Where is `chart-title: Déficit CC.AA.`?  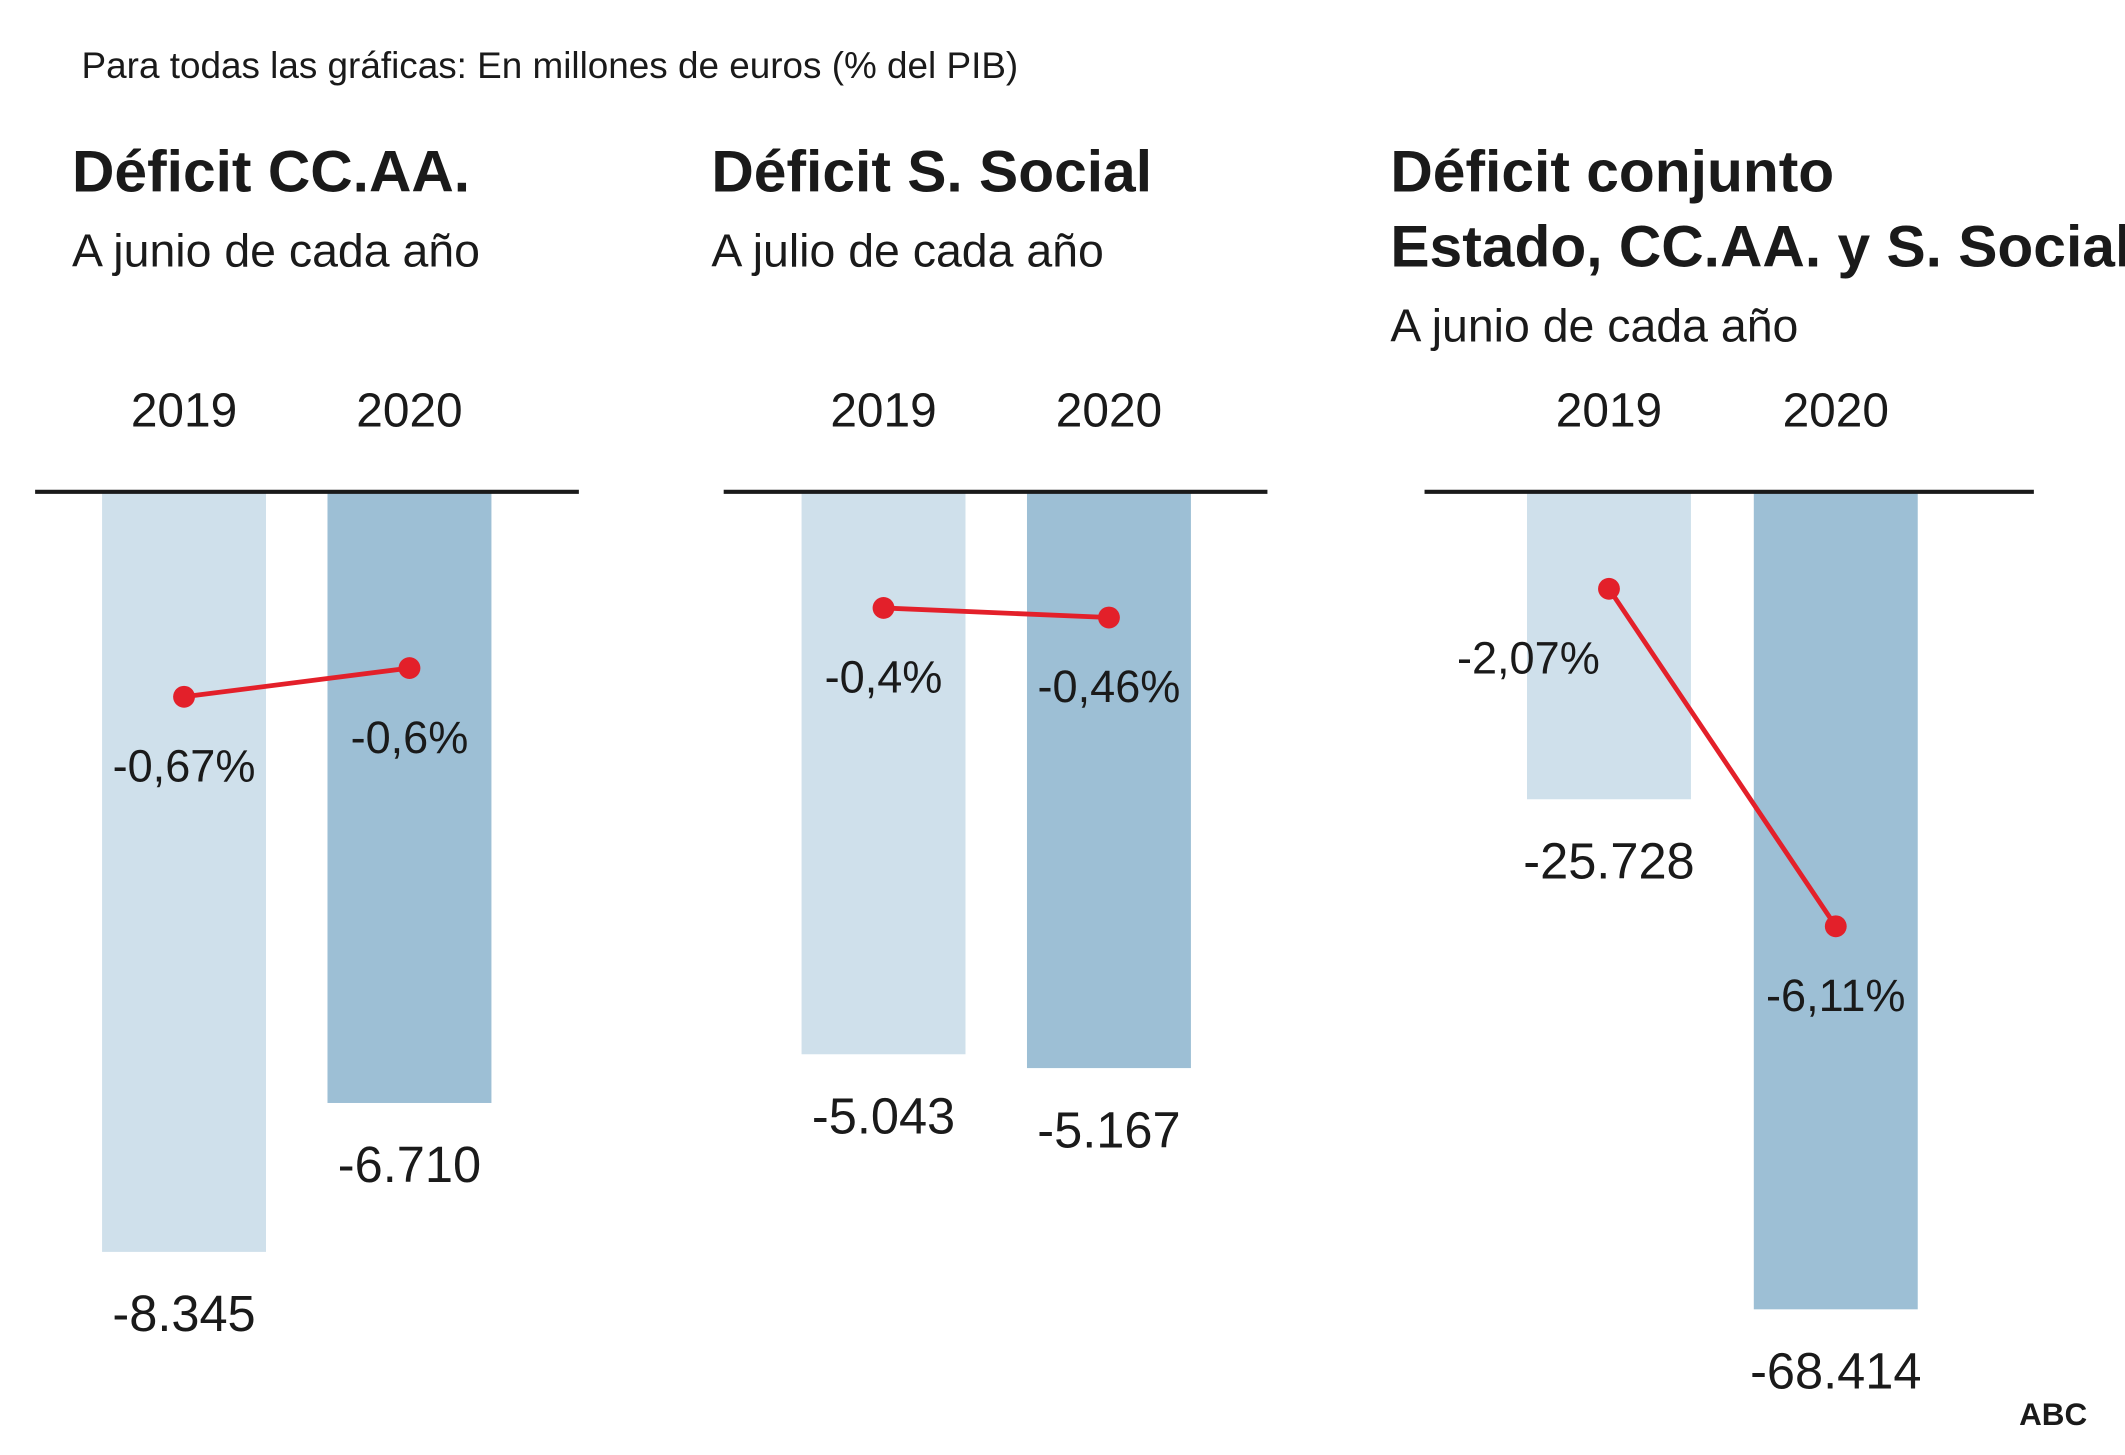 chart-title: Déficit CC.AA. is located at coordinates (271, 171).